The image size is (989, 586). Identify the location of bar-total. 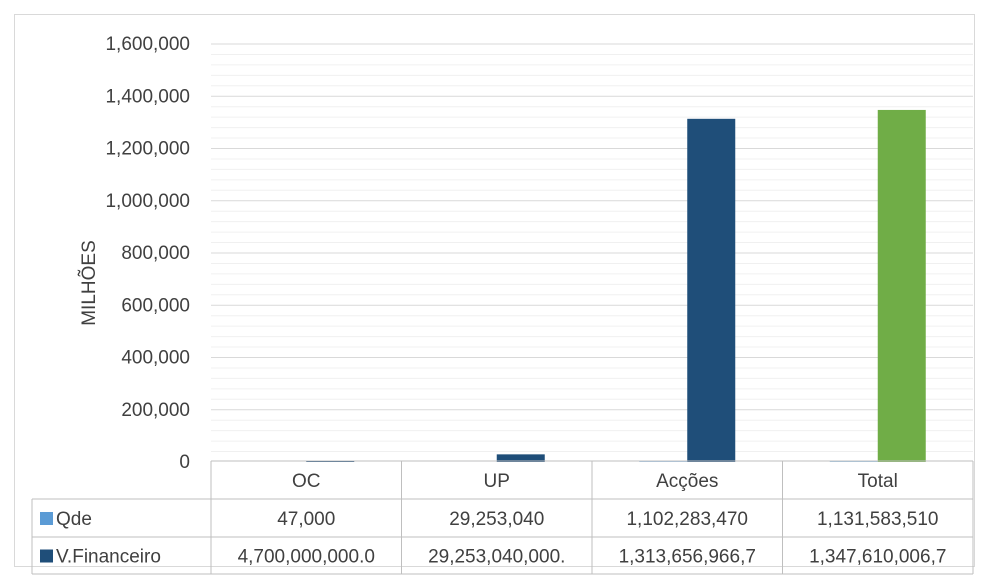
(902, 286).